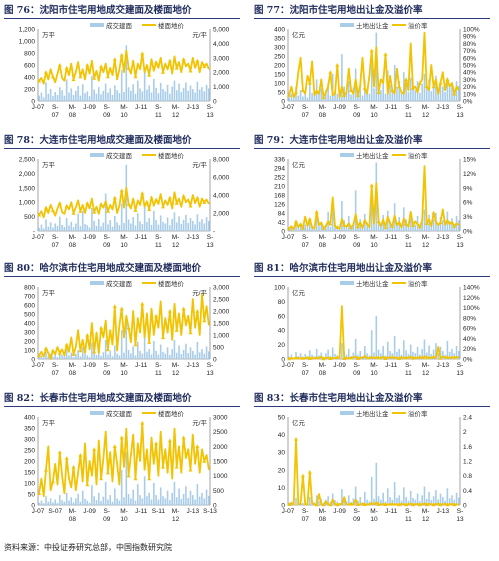  I want to click on left-tick-label: 40, so click(282, 435).